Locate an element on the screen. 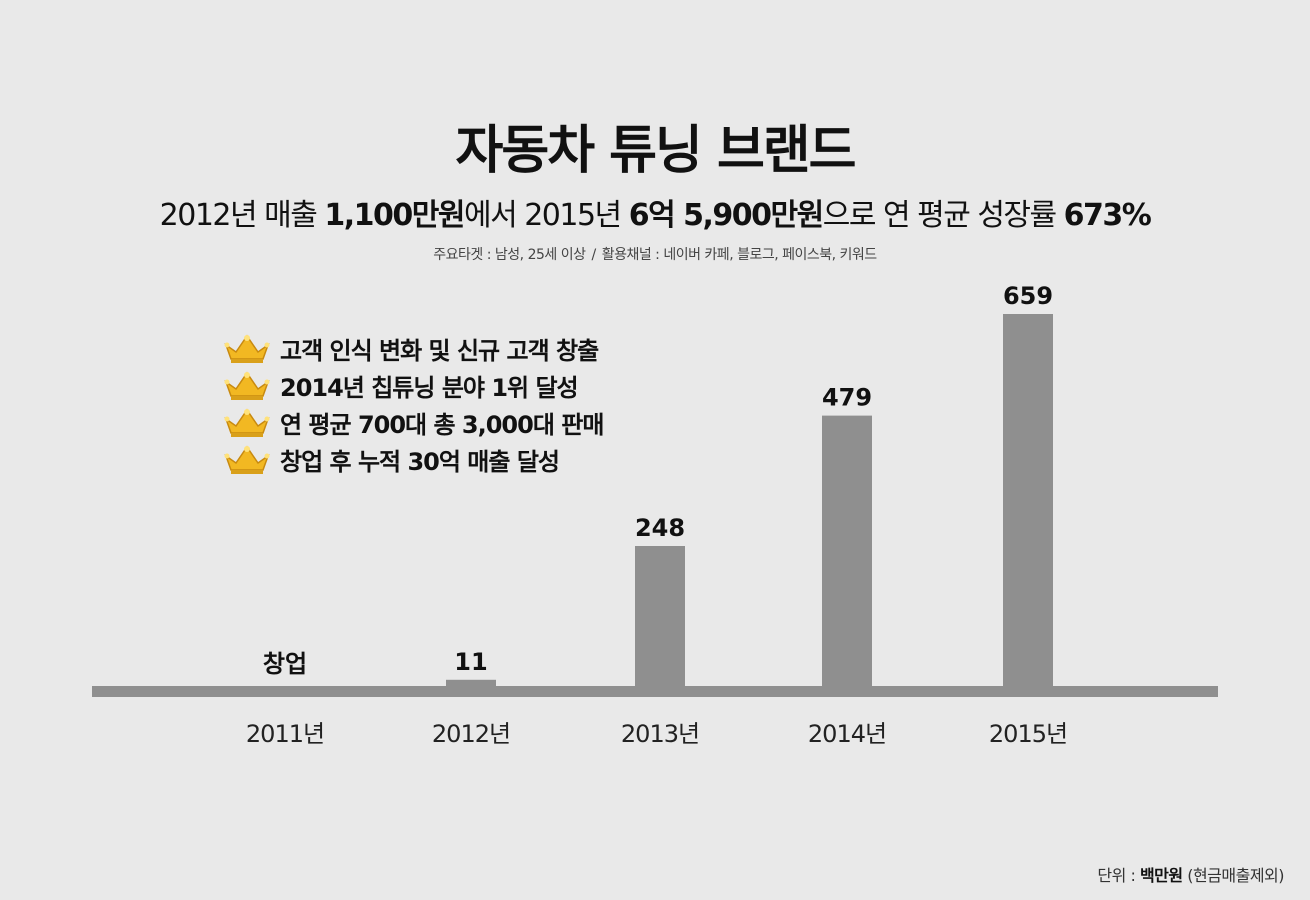 The width and height of the screenshot is (1310, 900). chart-title: 자동차 튜닝 브랜드 is located at coordinates (656, 151).